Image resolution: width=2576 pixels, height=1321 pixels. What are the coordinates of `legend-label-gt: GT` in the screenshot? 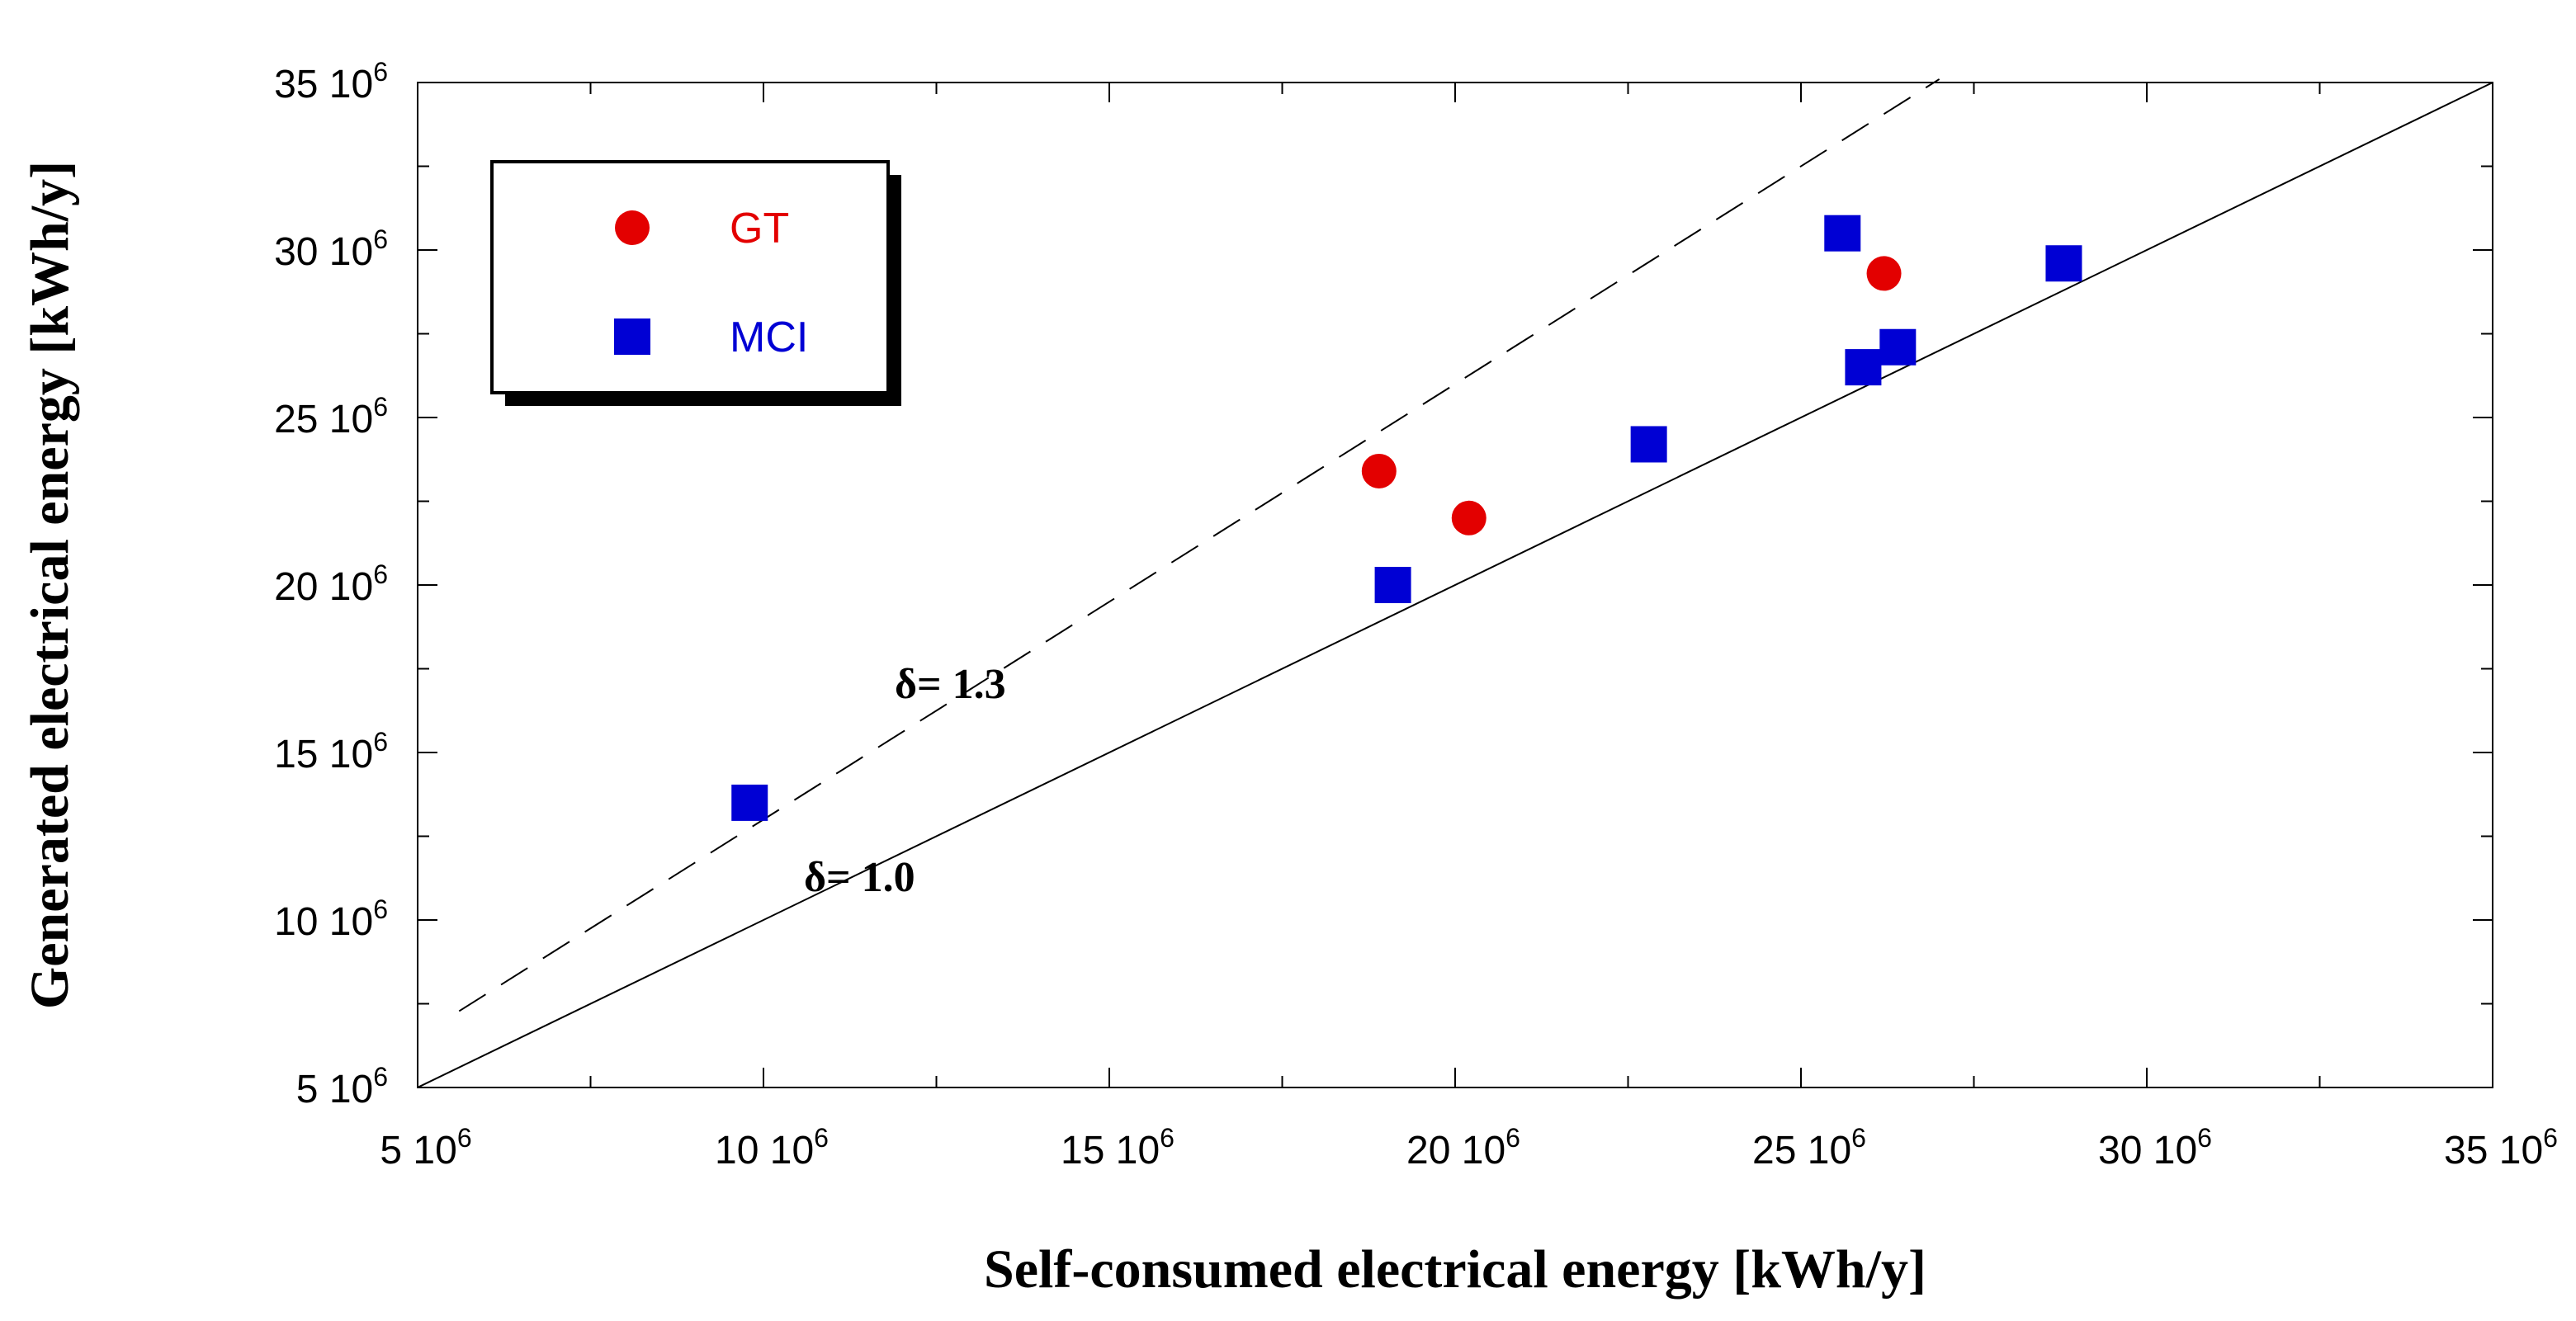 It's located at (759, 229).